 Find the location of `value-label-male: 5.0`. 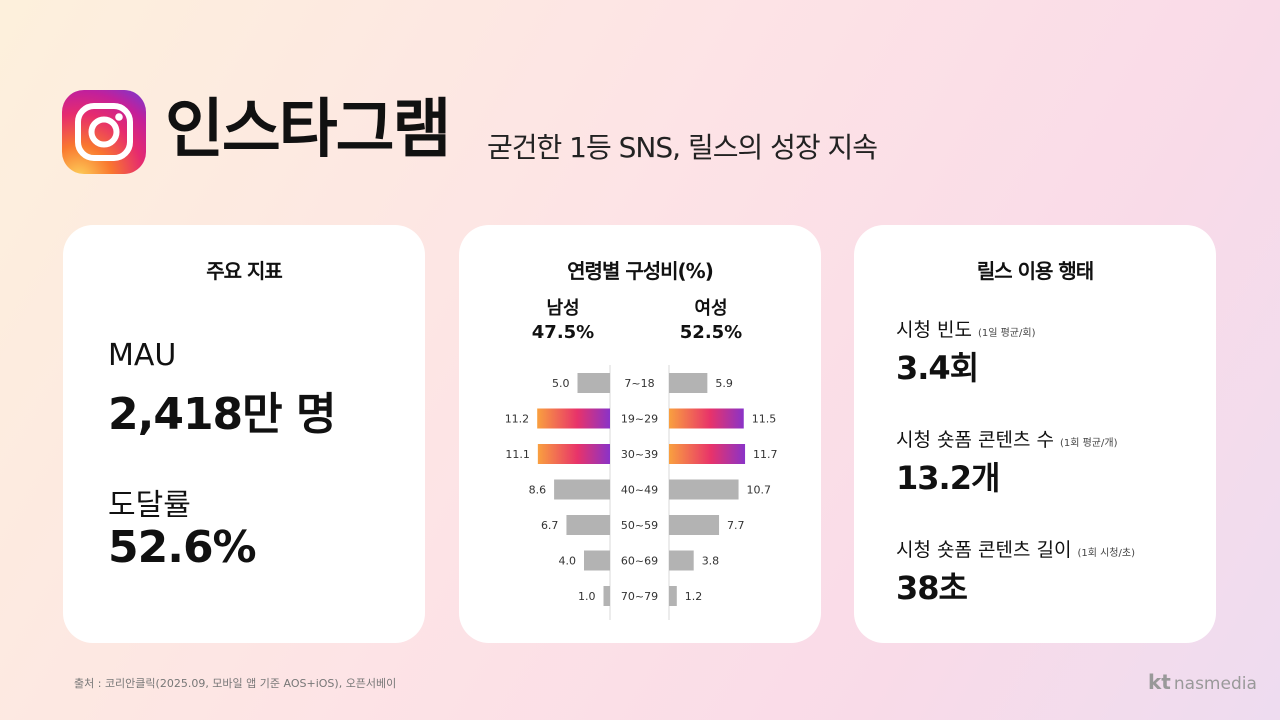

value-label-male: 5.0 is located at coordinates (561, 383).